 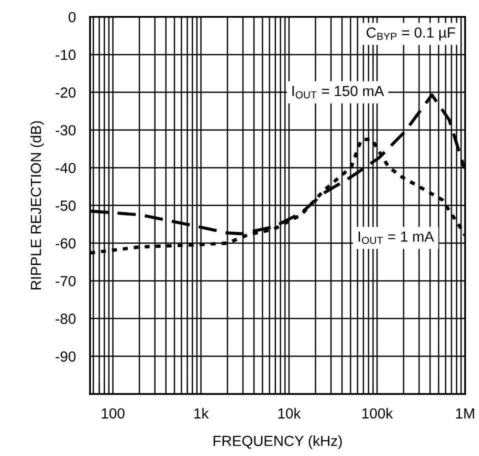 What do you see at coordinates (289, 413) in the screenshot?
I see `x-tick-label: 10k` at bounding box center [289, 413].